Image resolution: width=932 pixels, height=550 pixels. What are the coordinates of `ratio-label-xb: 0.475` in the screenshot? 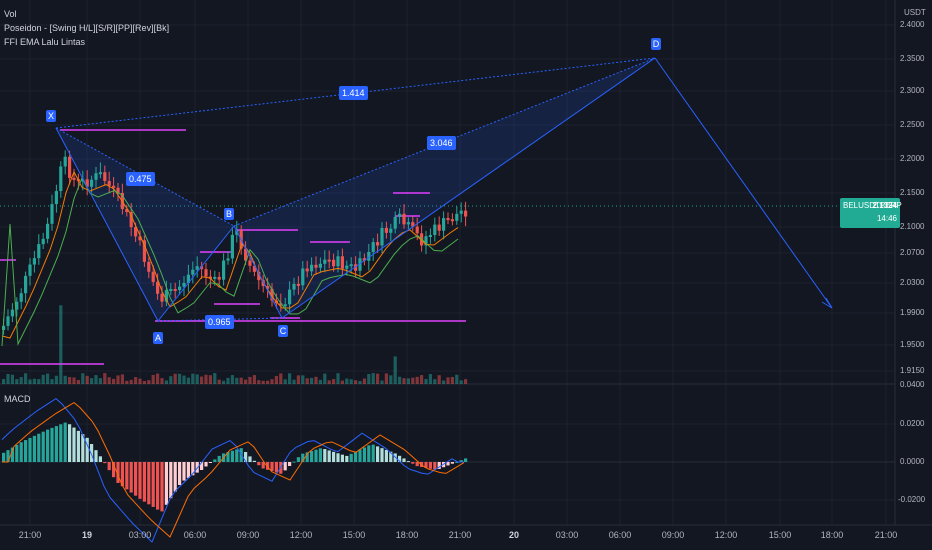 It's located at (140, 179).